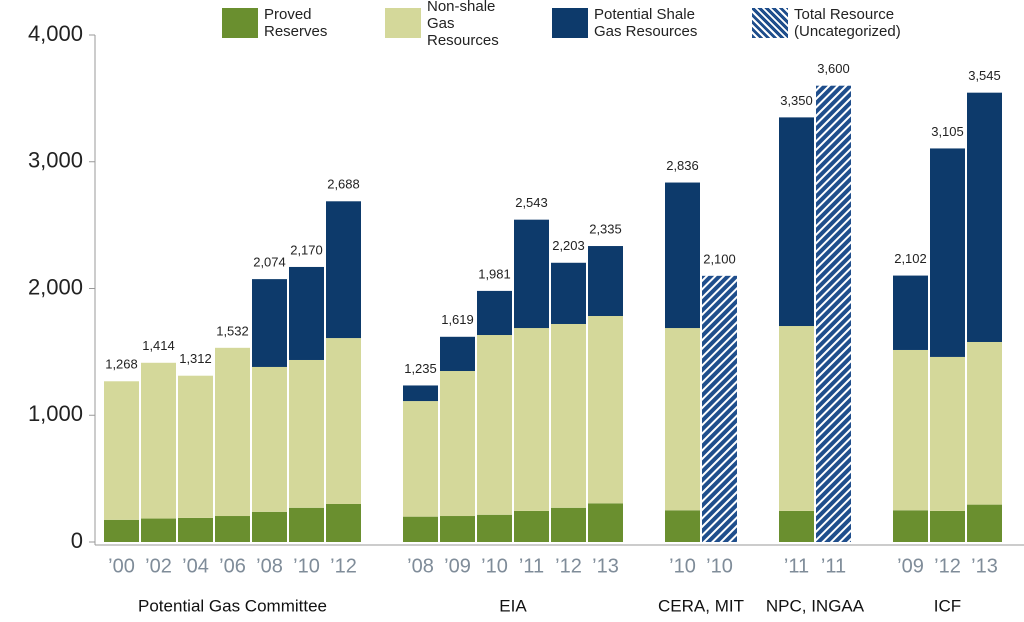  What do you see at coordinates (815, 605) in the screenshot?
I see `group-label: NPC, INGAA` at bounding box center [815, 605].